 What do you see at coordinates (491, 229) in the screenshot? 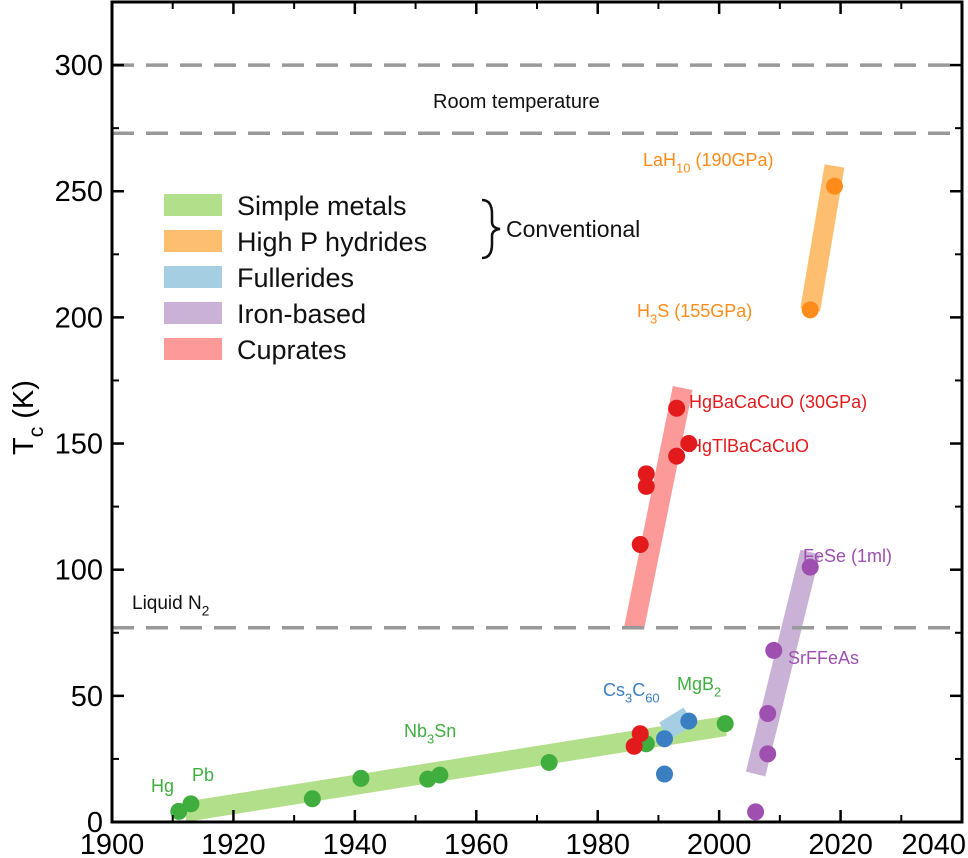
I see `conventional-brace` at bounding box center [491, 229].